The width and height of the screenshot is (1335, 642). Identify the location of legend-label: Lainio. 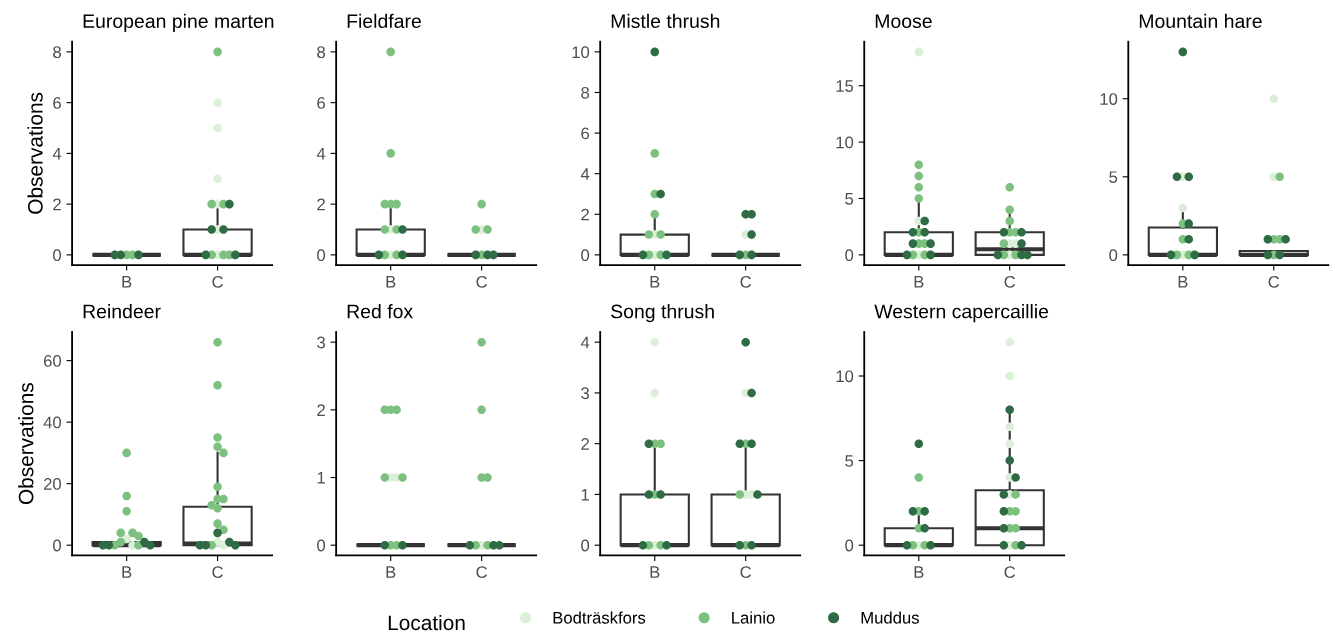
(753, 617).